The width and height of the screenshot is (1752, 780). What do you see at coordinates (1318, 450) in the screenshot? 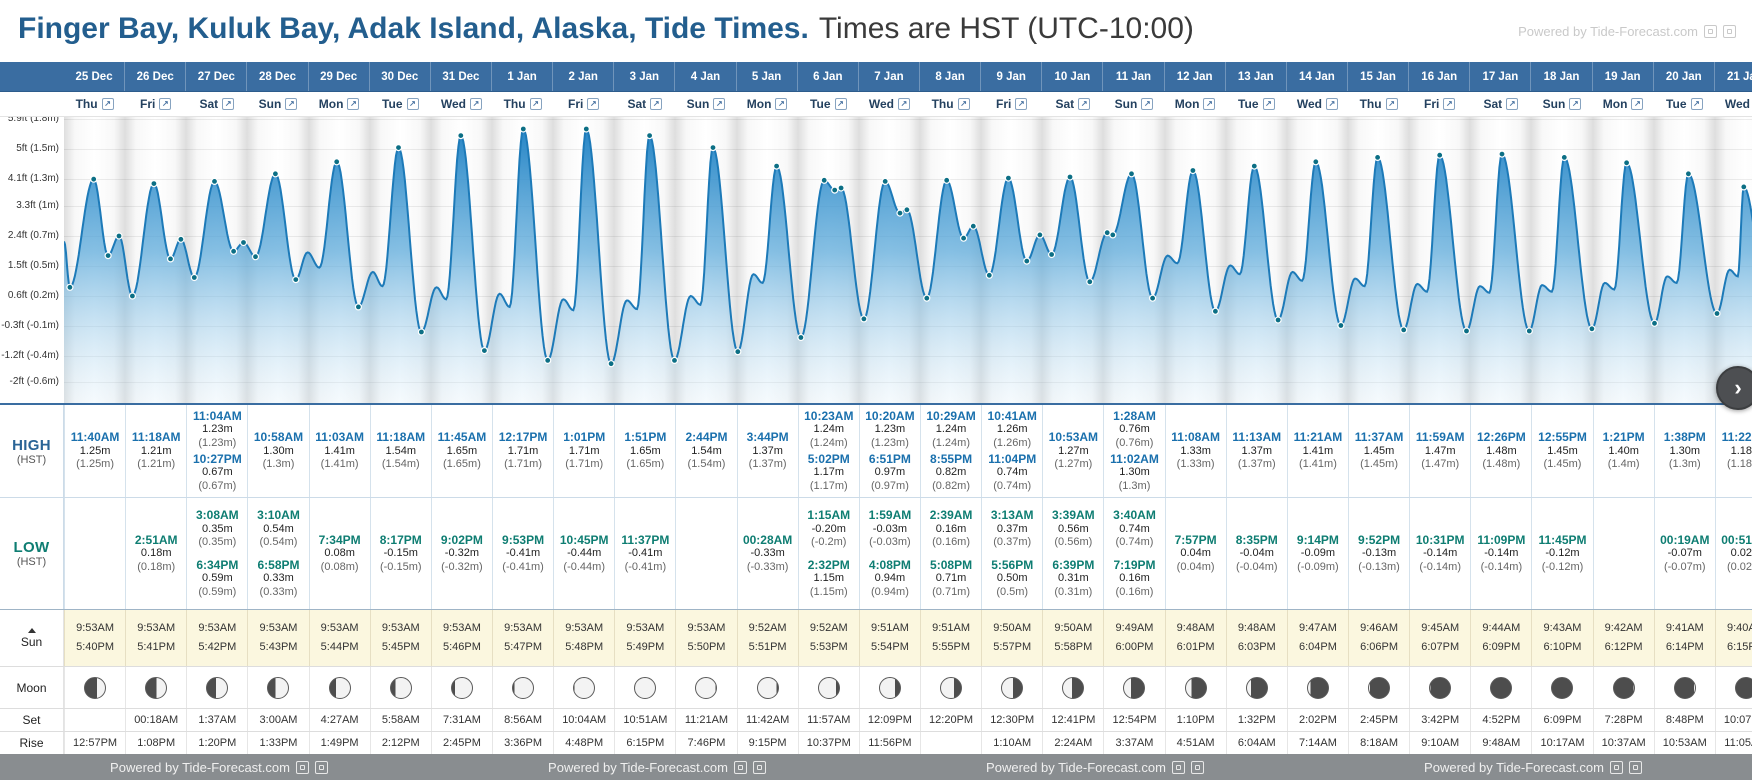
I see `tide-event: 11:21AM 1.41m (1.41m)` at bounding box center [1318, 450].